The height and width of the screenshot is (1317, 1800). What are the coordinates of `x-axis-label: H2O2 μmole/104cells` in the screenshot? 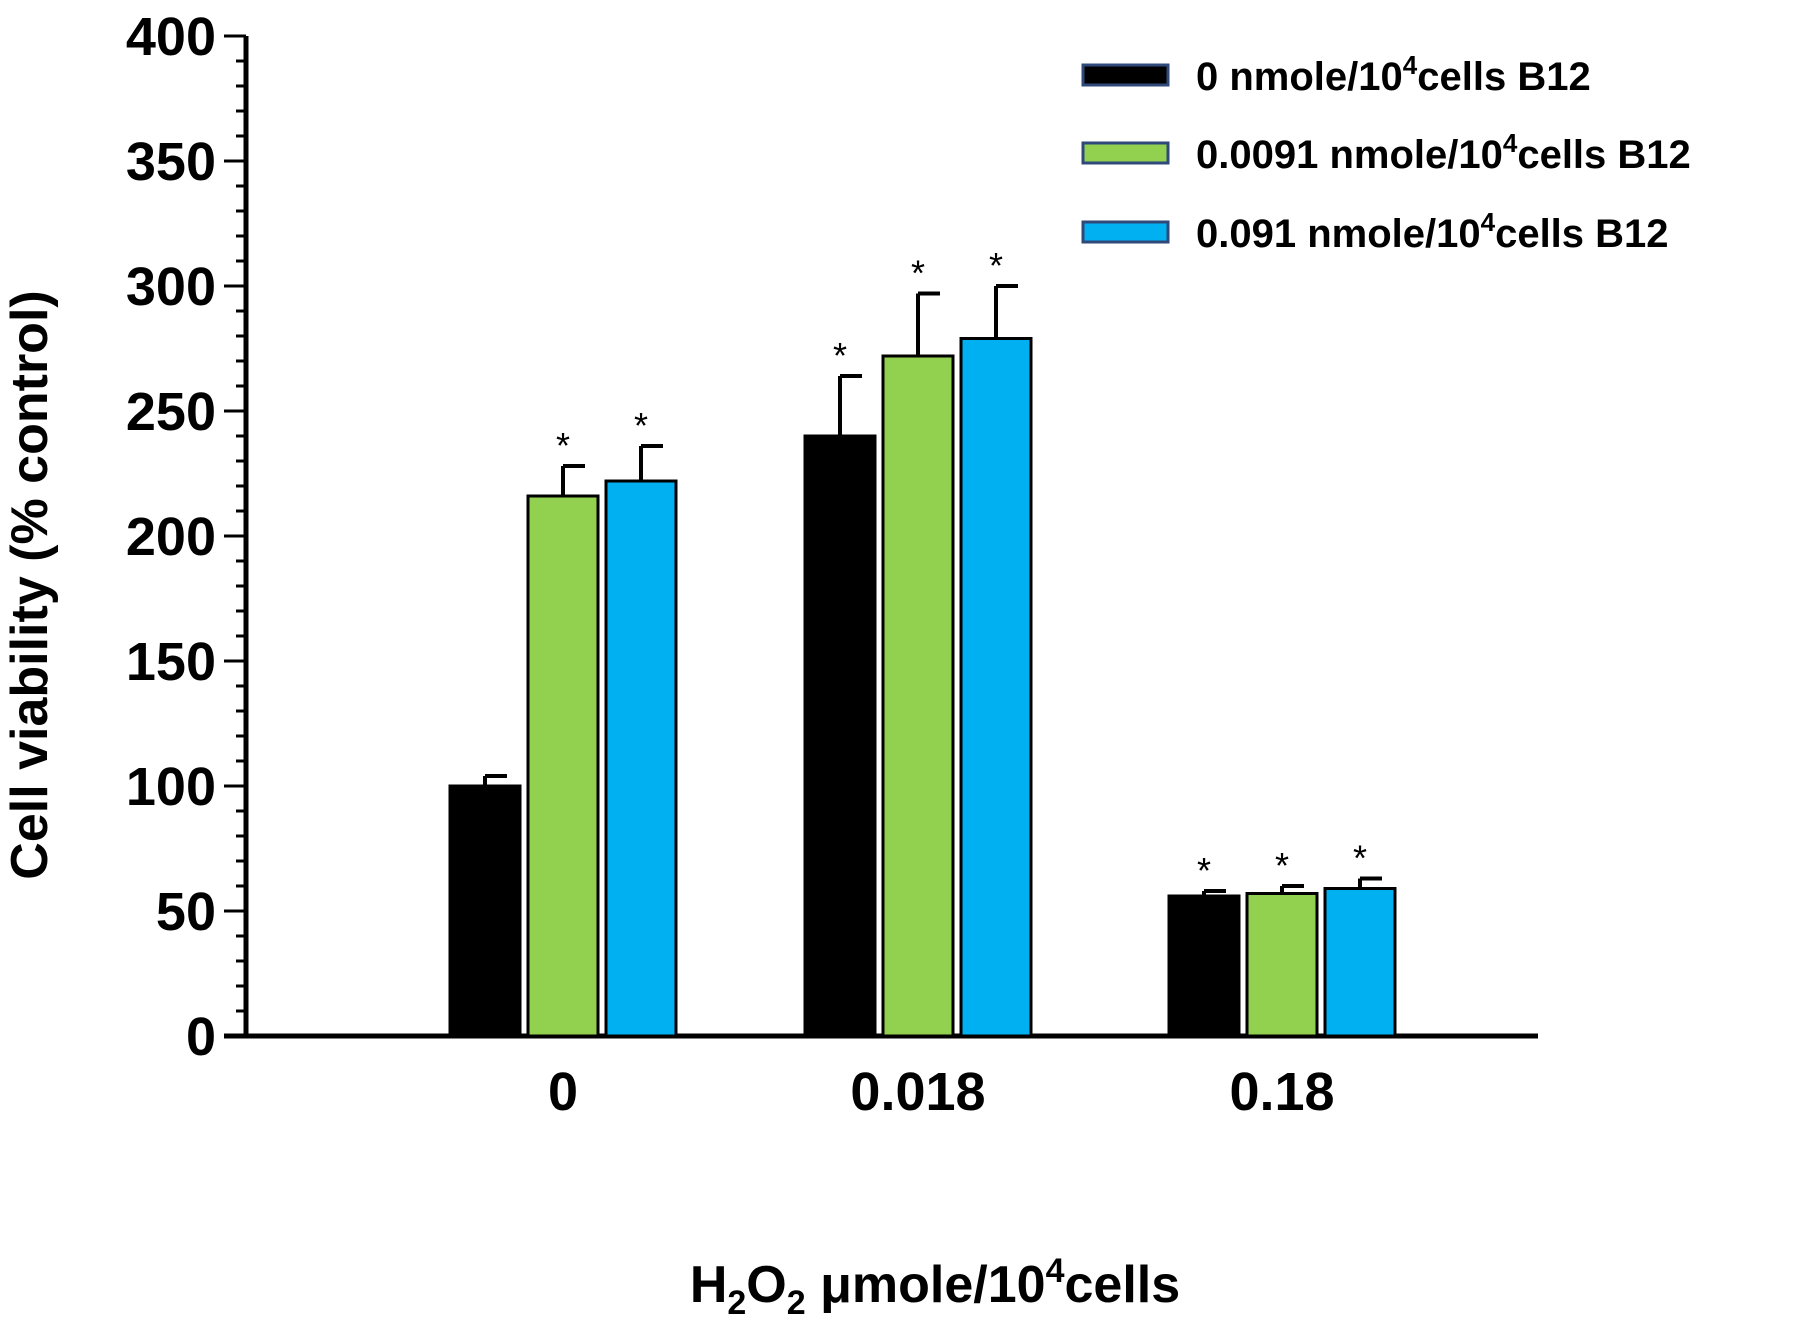 It's located at (935, 1284).